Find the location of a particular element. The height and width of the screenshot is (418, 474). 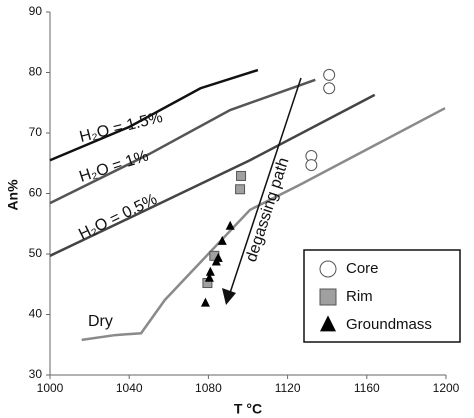

curve is located at coordinates (154, 115).